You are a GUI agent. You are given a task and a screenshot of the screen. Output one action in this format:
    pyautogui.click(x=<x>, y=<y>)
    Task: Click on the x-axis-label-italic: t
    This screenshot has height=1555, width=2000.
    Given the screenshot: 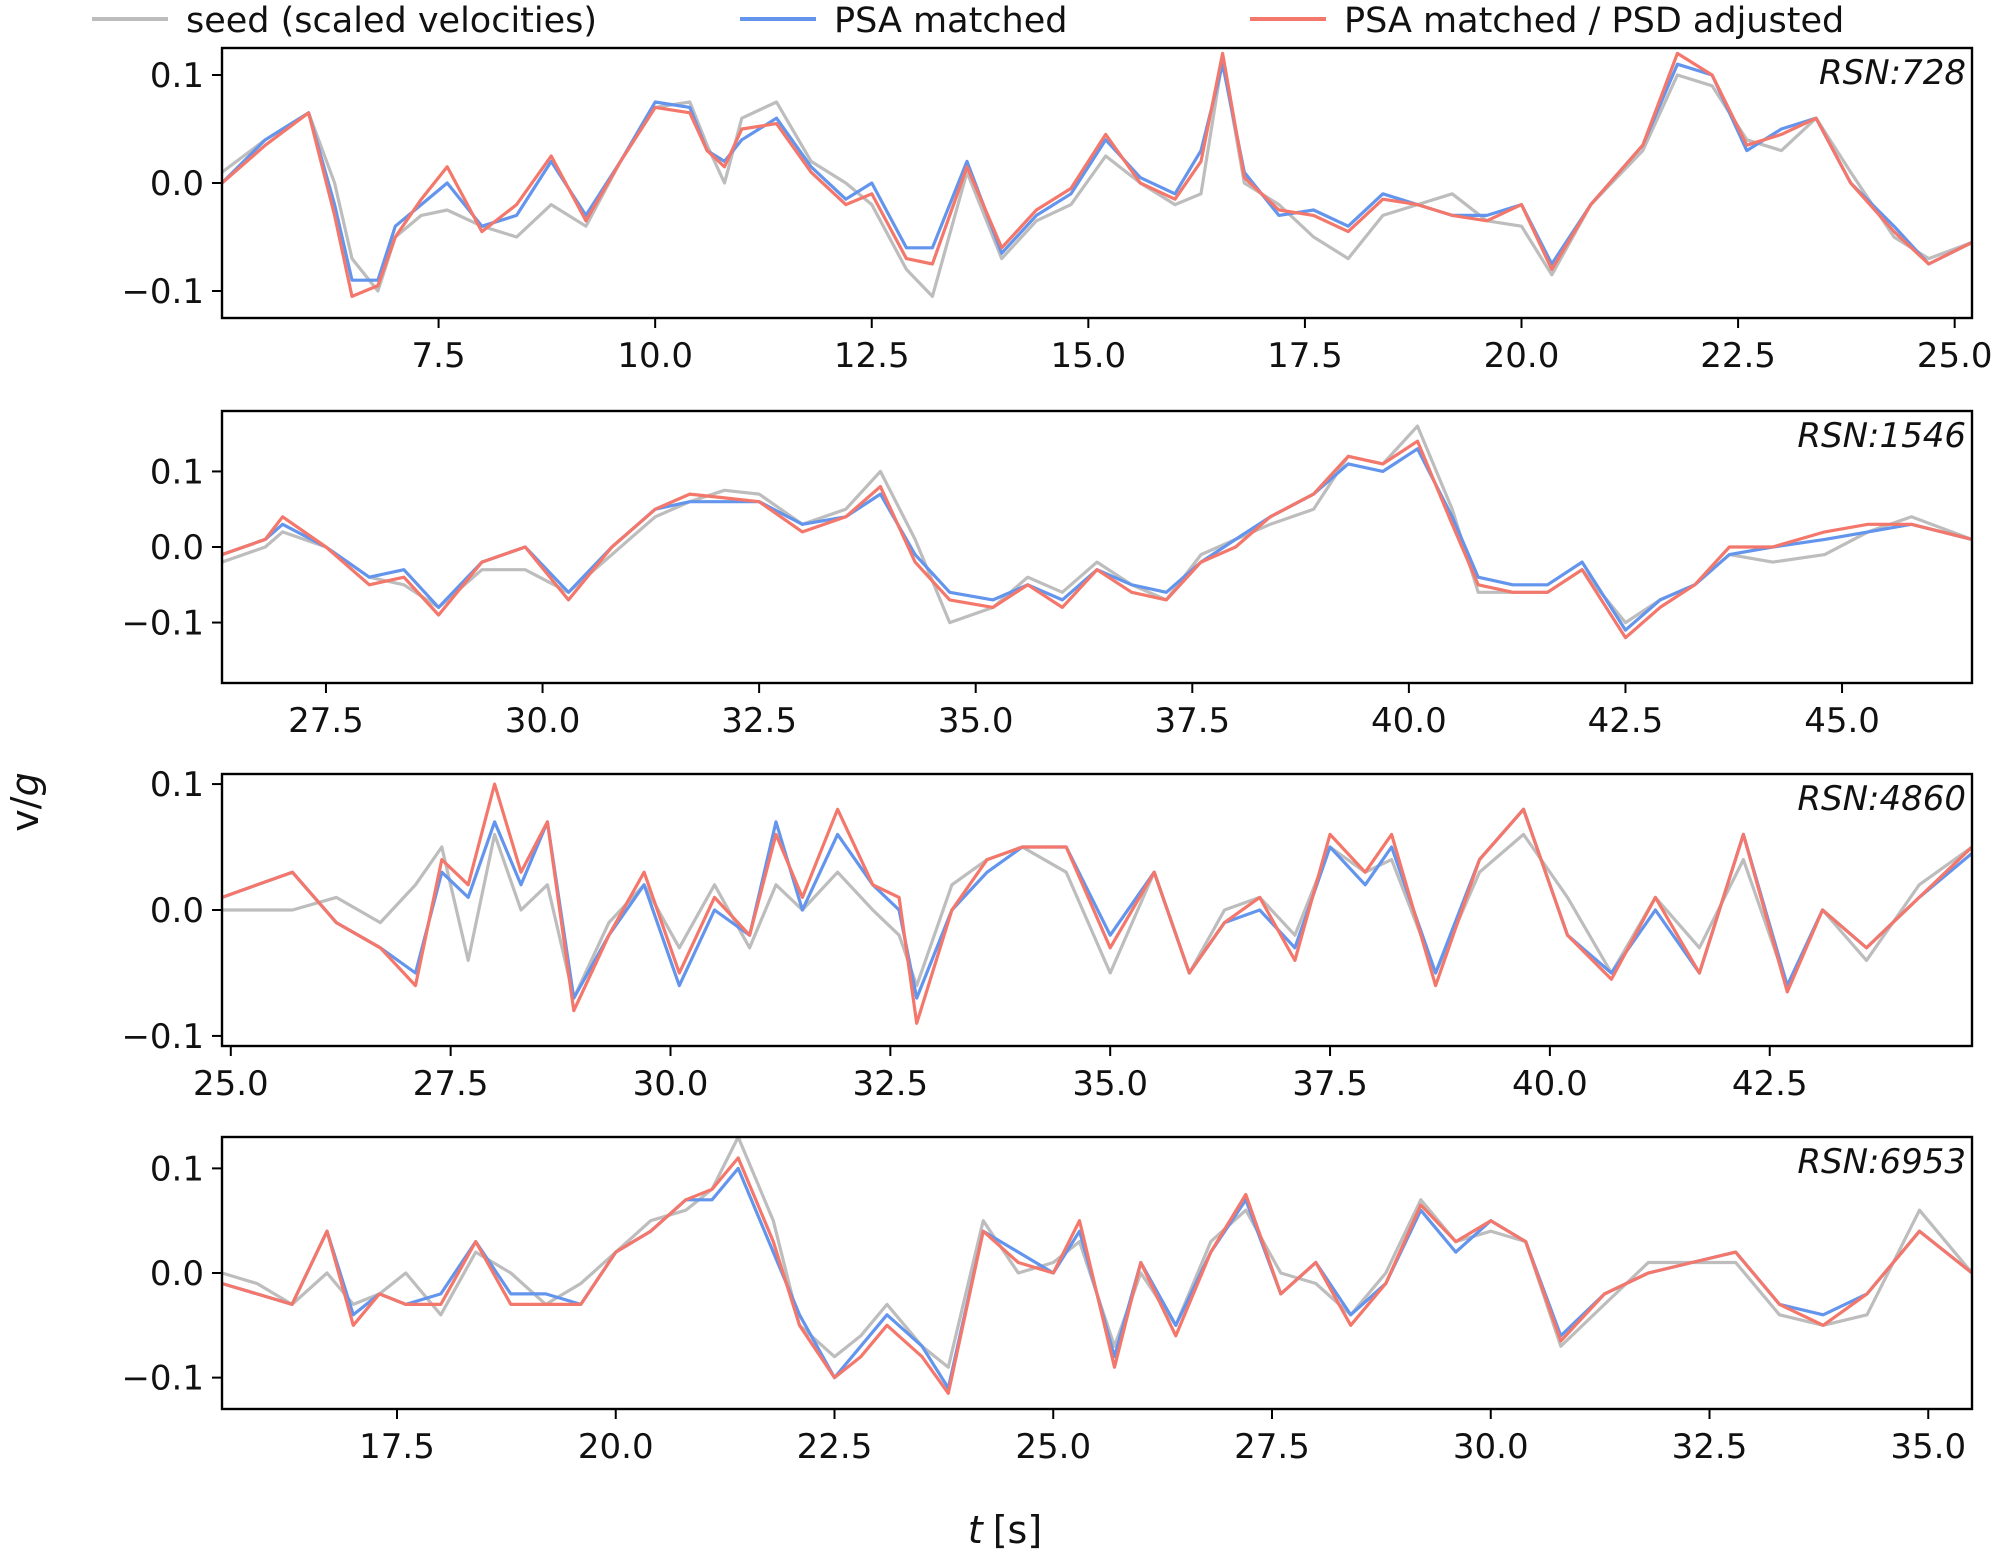 What is the action you would take?
    pyautogui.click(x=976, y=1530)
    